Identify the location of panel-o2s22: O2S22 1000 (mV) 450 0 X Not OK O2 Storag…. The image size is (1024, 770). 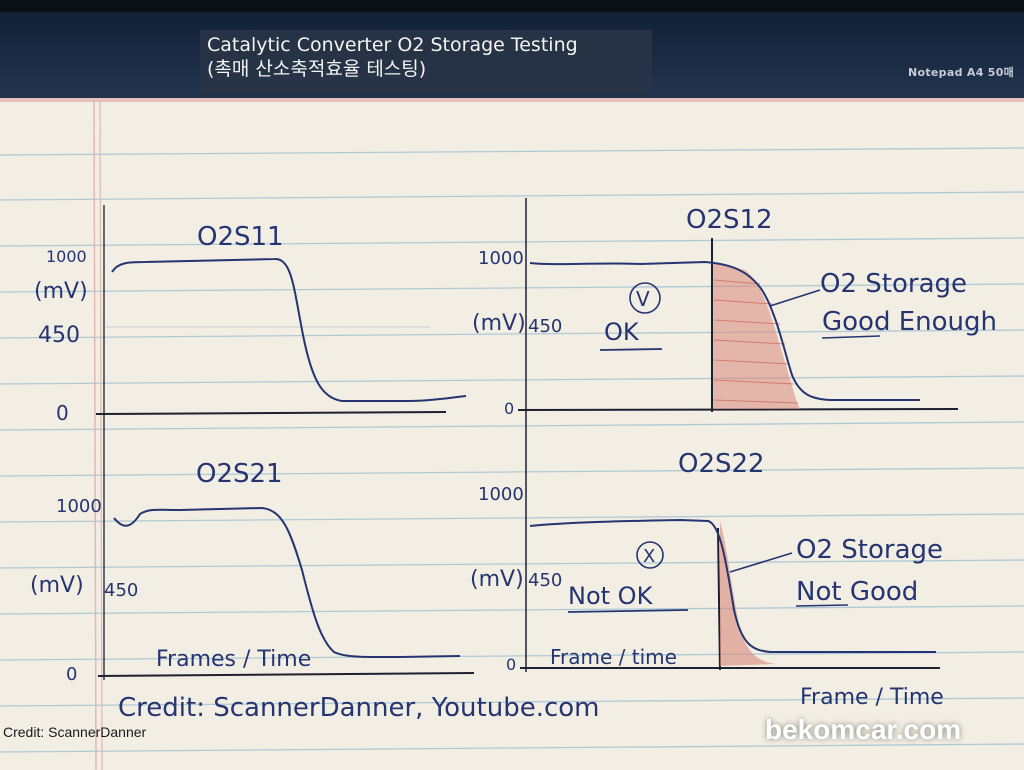
(706, 561).